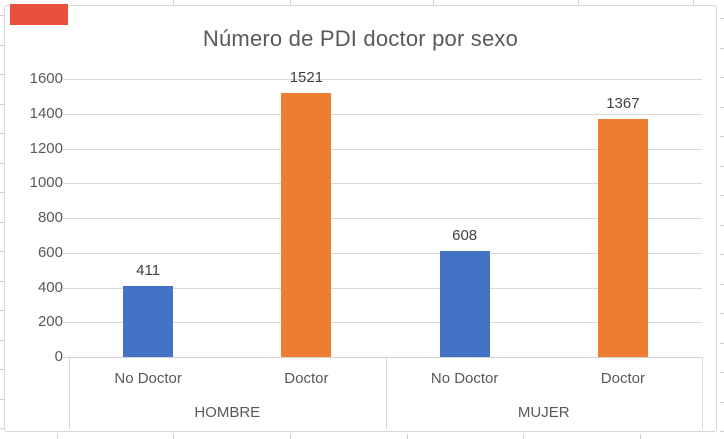 The image size is (724, 439). I want to click on group-label-mujer: MUJER, so click(543, 412).